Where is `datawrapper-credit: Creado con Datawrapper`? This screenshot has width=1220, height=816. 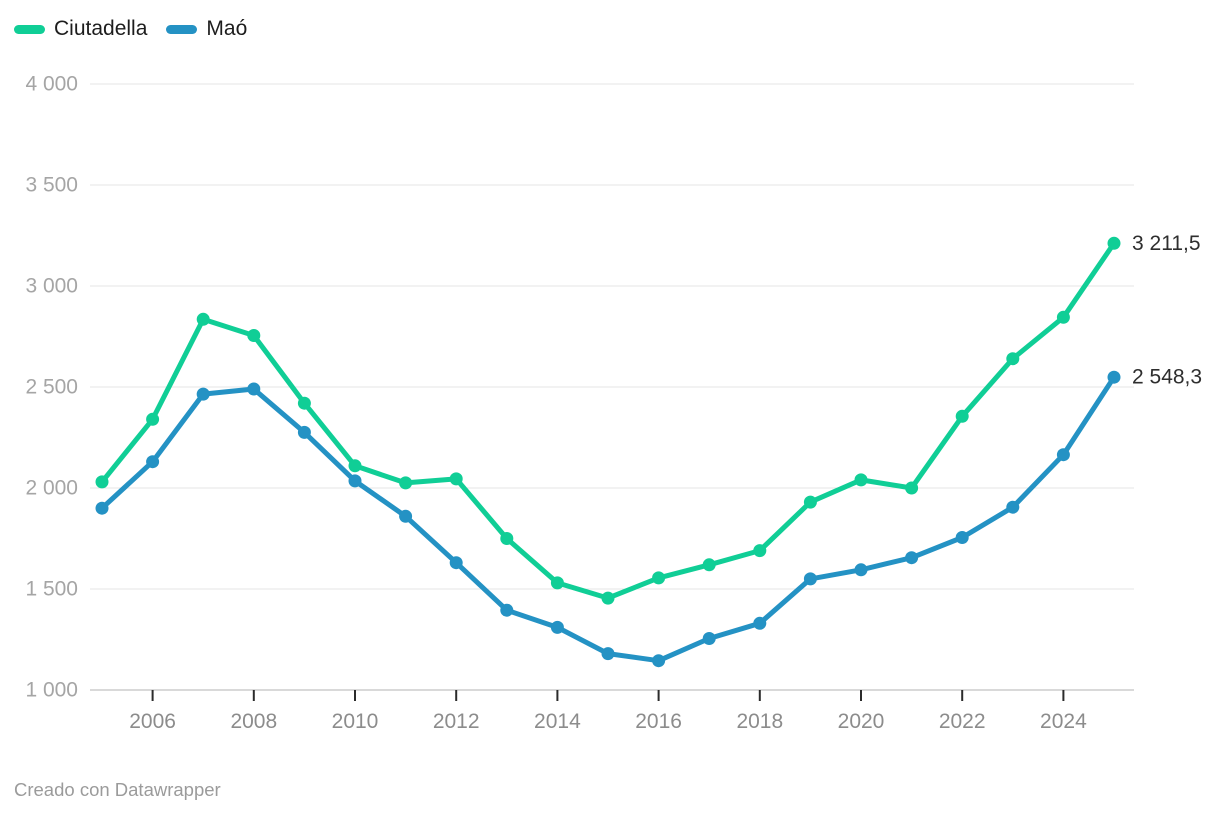
datawrapper-credit: Creado con Datawrapper is located at coordinates (117, 789).